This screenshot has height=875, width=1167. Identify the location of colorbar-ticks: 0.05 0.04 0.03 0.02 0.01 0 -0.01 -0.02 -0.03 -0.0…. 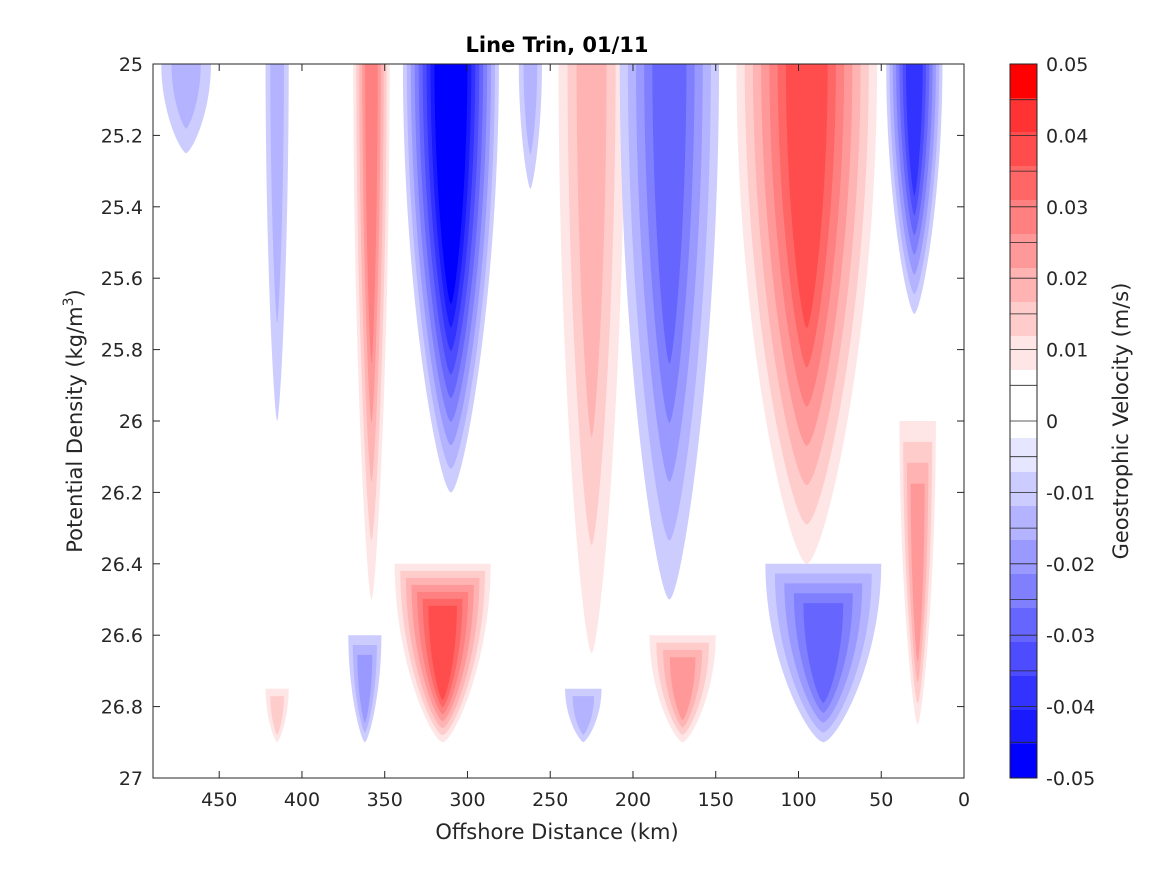
(1070, 422).